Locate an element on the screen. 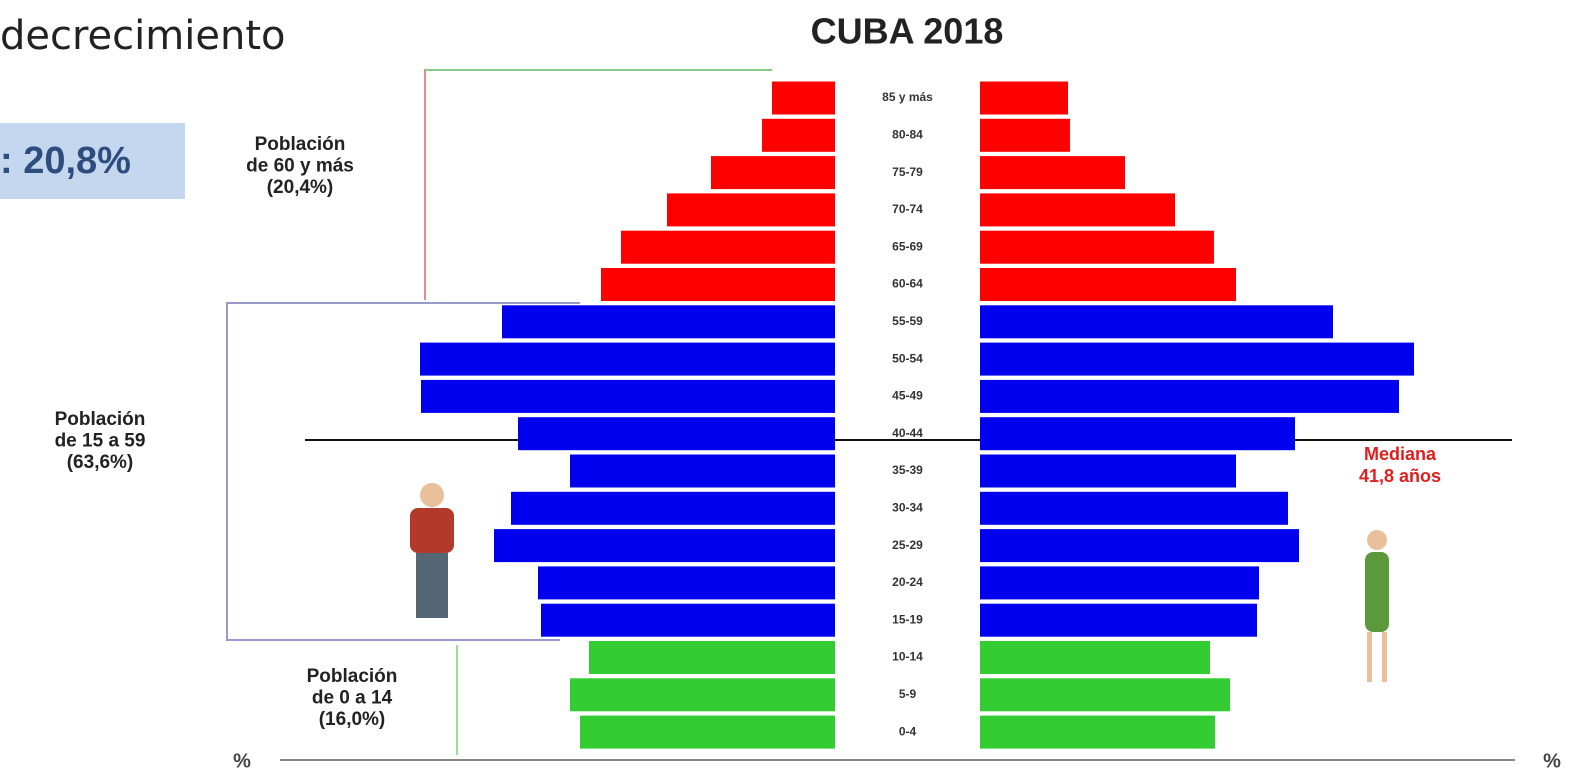  highlight-text: : 20,8% is located at coordinates (65, 161).